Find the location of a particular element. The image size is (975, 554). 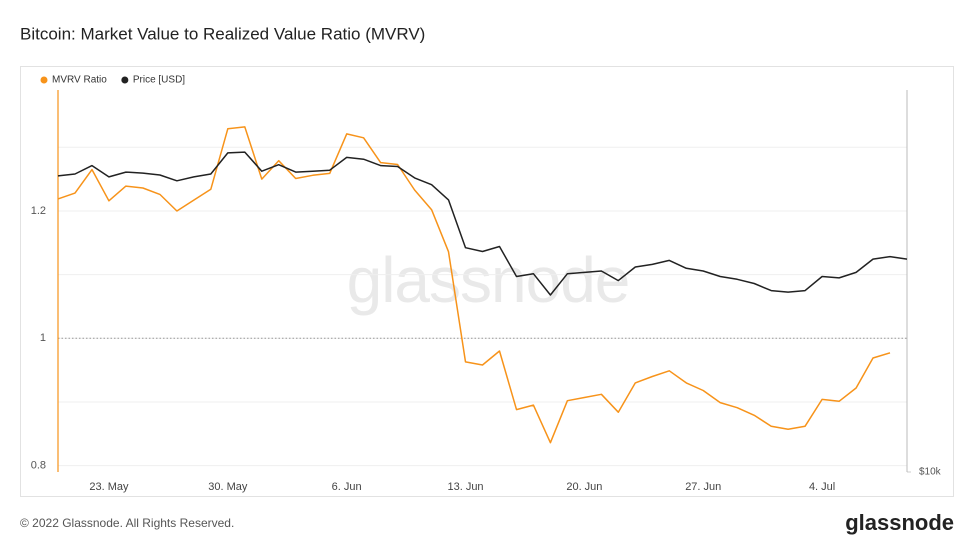

y2-tick-label: $10k is located at coordinates (930, 472).